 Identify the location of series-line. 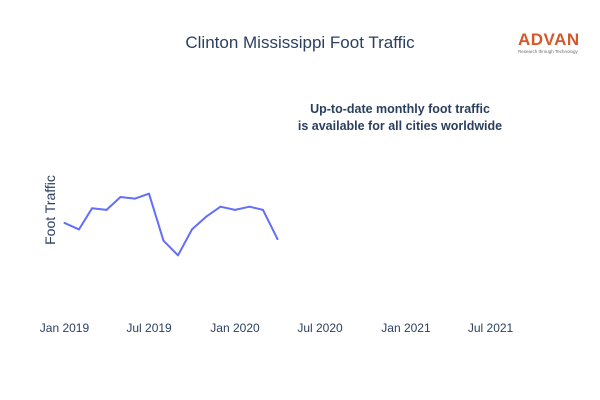
(171, 224).